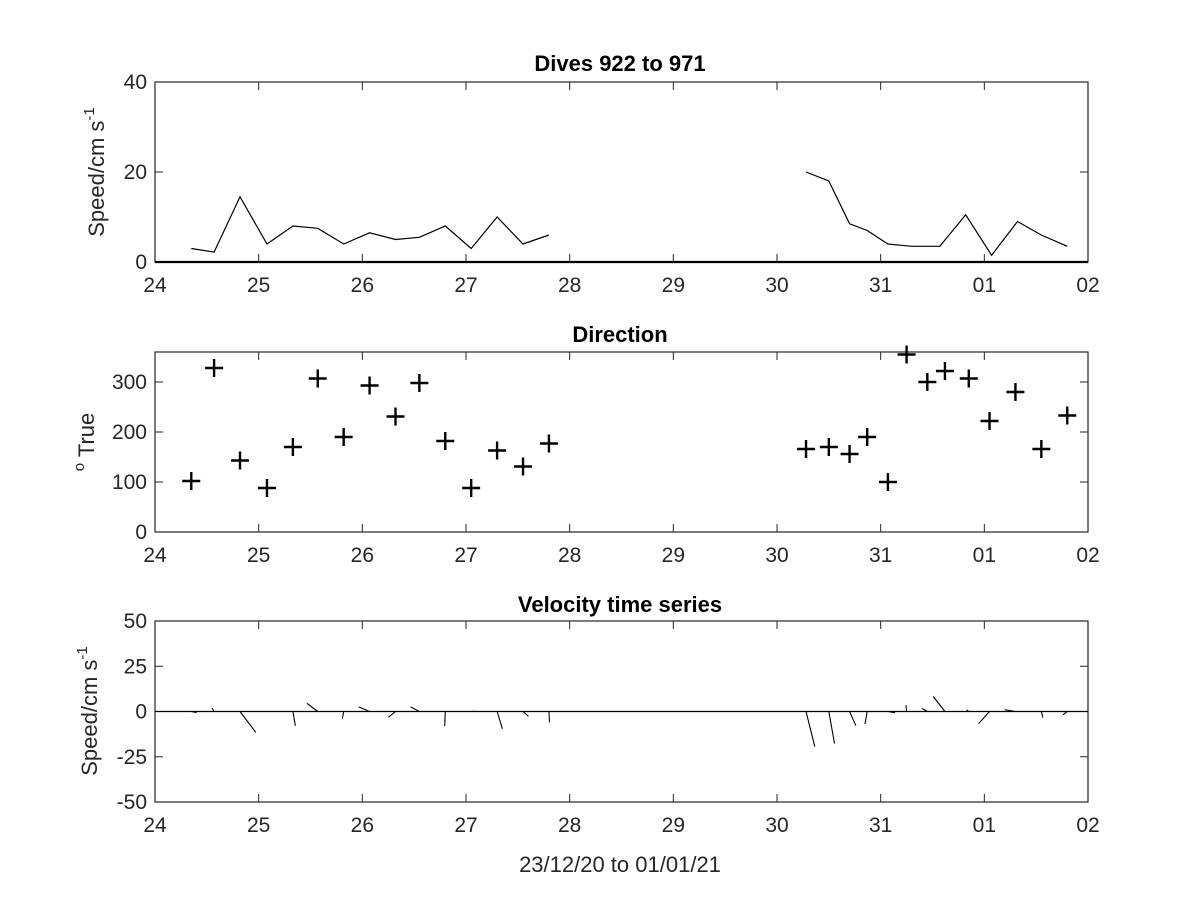  What do you see at coordinates (135, 82) in the screenshot?
I see `y-tick-label: 40` at bounding box center [135, 82].